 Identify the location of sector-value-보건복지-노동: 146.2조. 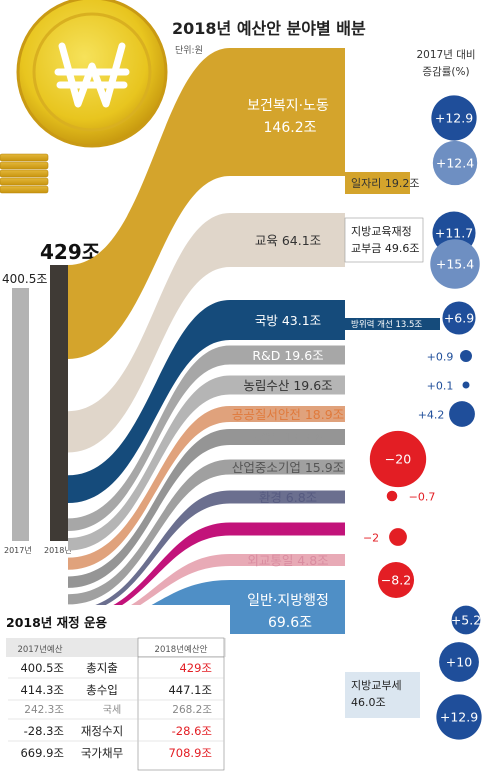
(290, 128).